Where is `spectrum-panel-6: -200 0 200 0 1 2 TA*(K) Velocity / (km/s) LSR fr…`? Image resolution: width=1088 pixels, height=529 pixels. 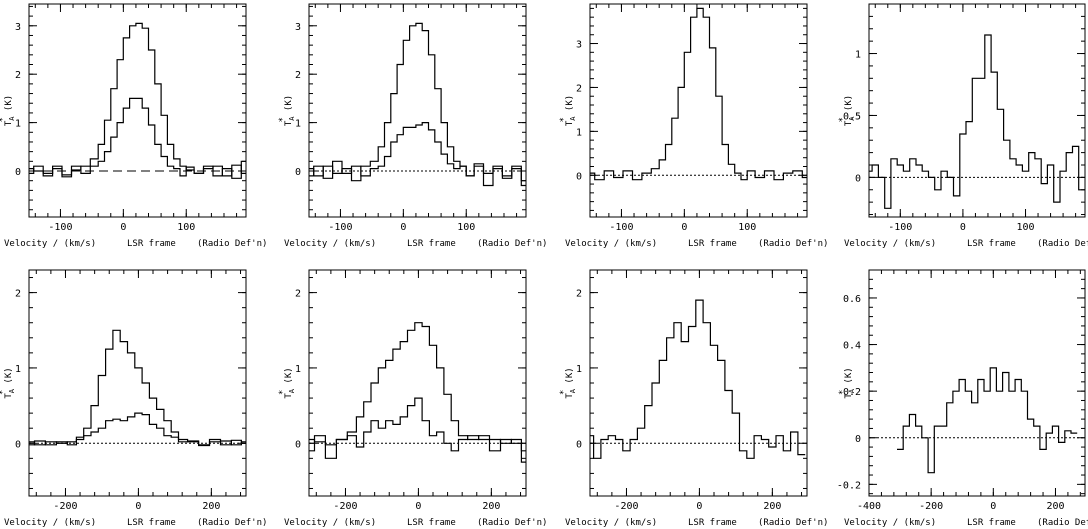 spectrum-panel-6: -200 0 200 0 1 2 TA*(K) Velocity / (km/s) LSR fr… is located at coordinates (412, 398).